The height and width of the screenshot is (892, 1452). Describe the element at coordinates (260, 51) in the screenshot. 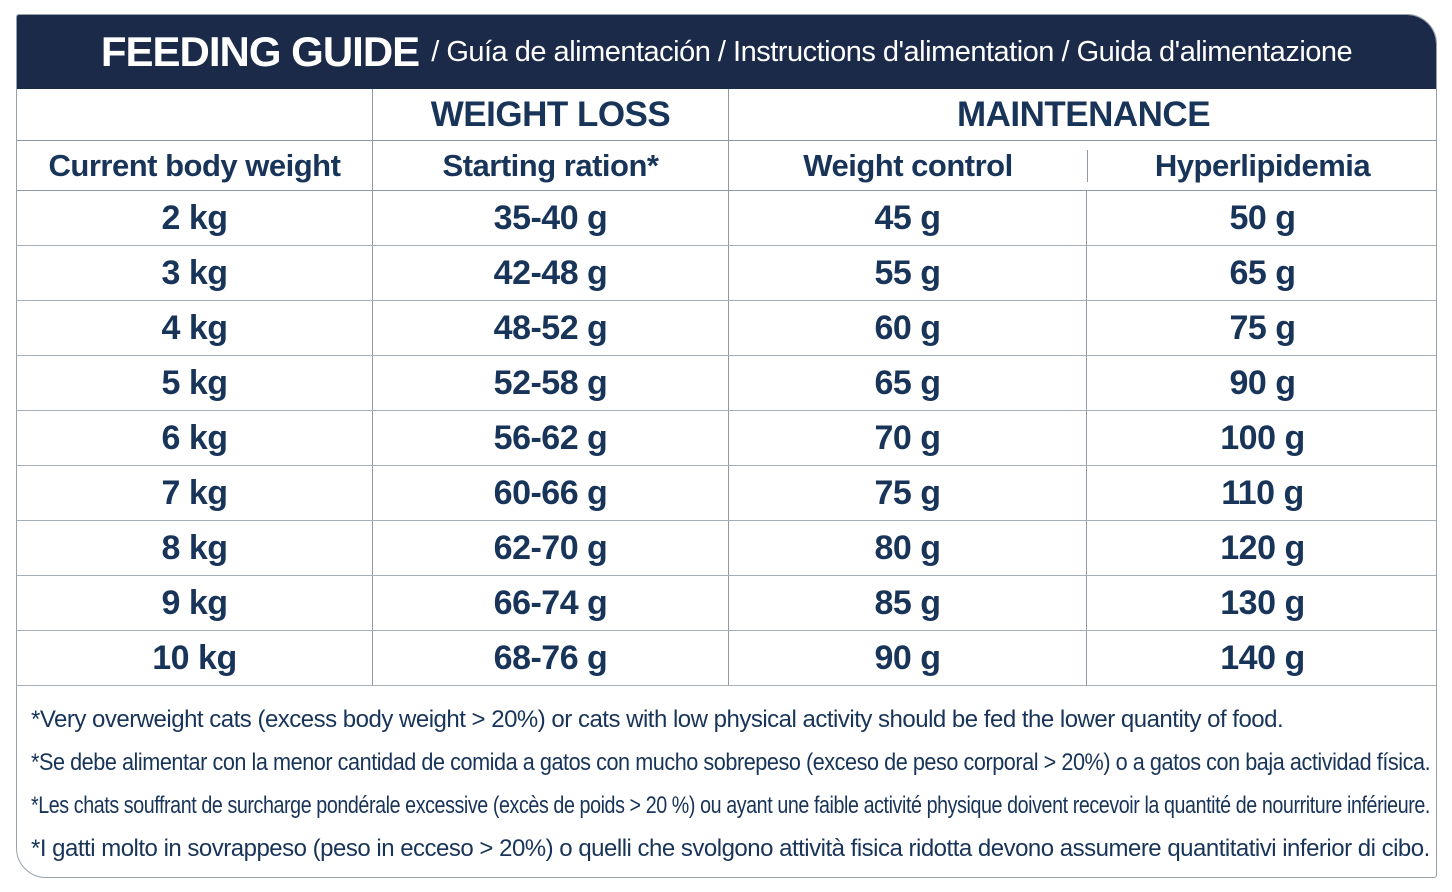

I see `feeding-guide-title: FEEDING GUIDE` at that location.